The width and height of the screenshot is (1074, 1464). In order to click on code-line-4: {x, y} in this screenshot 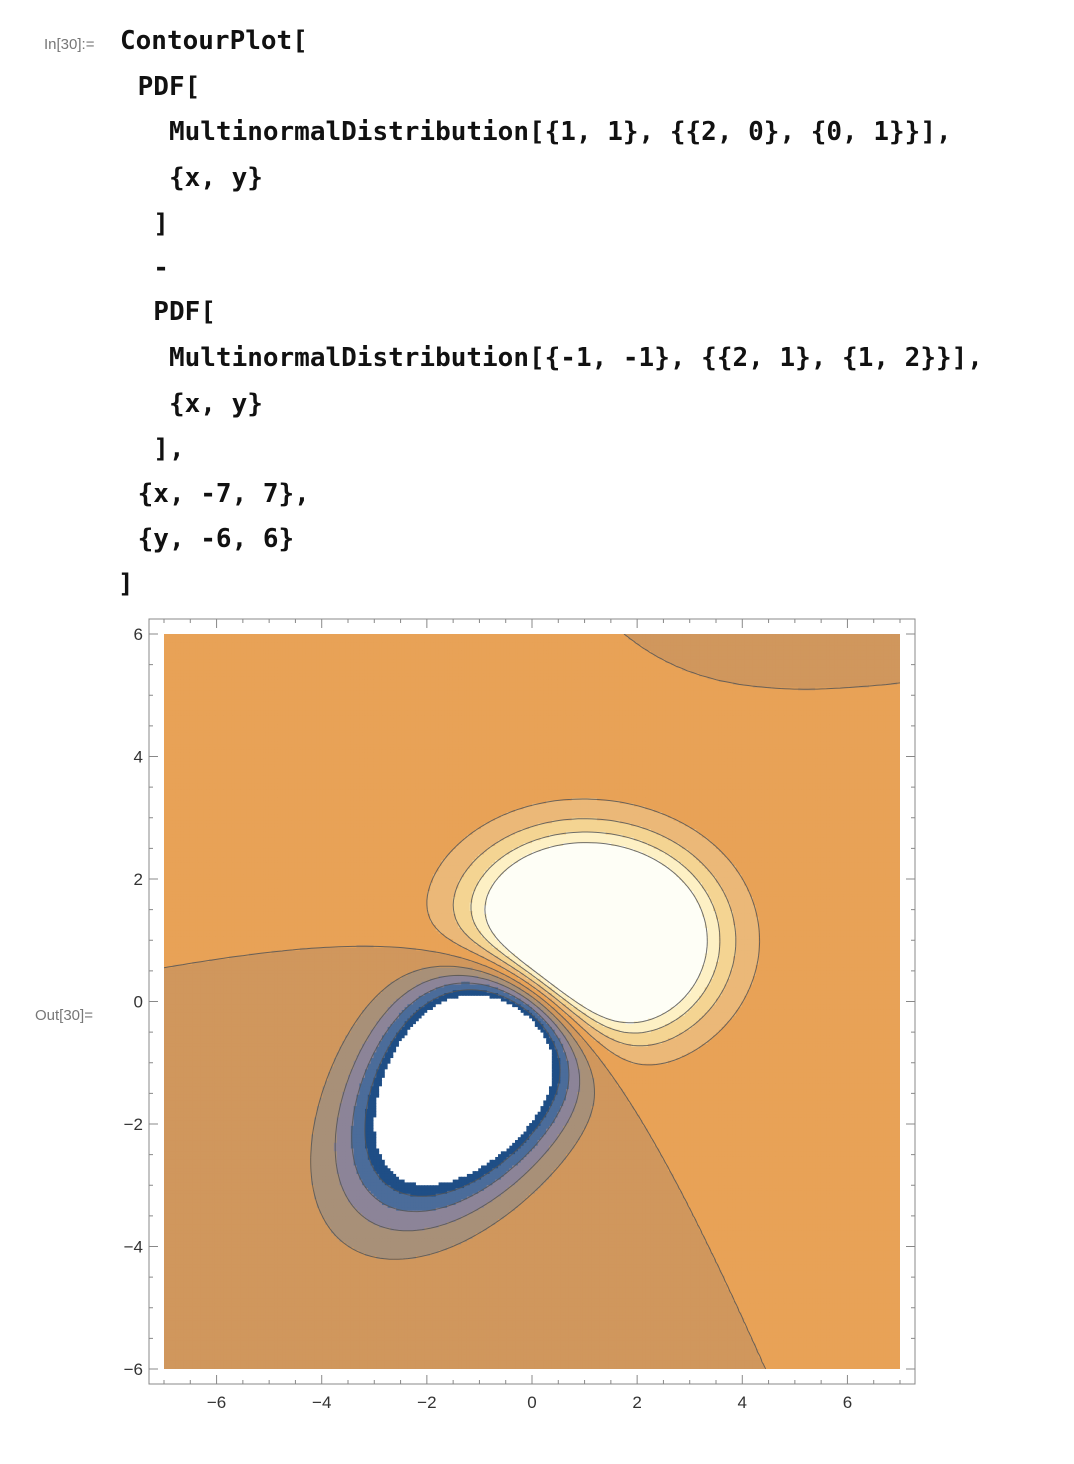, I will do `click(192, 178)`.